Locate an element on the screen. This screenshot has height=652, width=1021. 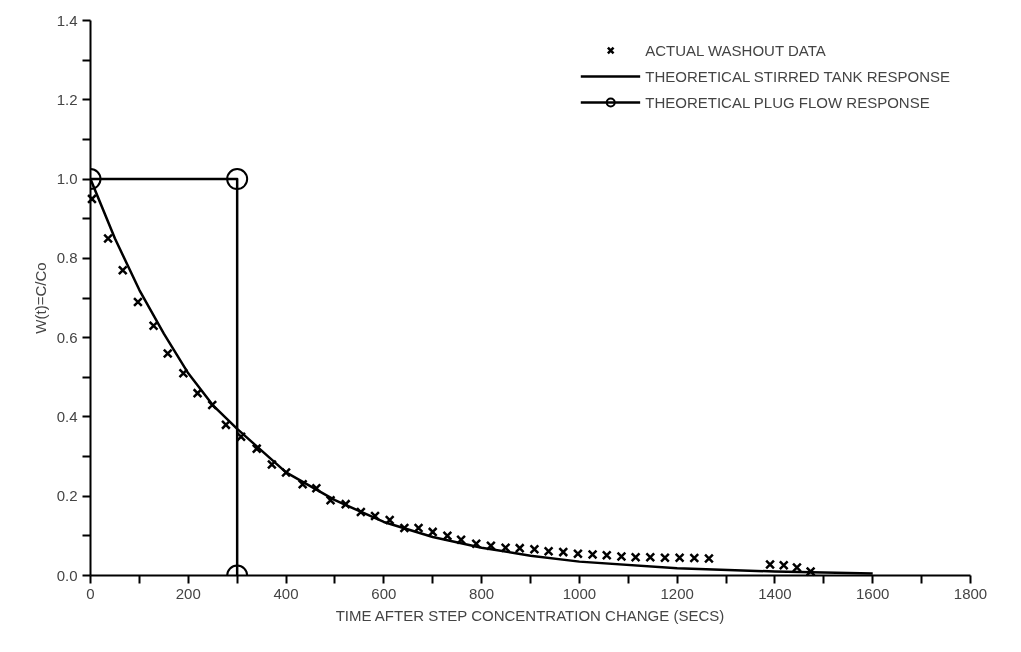
x-tick-label: 1800 is located at coordinates (970, 593).